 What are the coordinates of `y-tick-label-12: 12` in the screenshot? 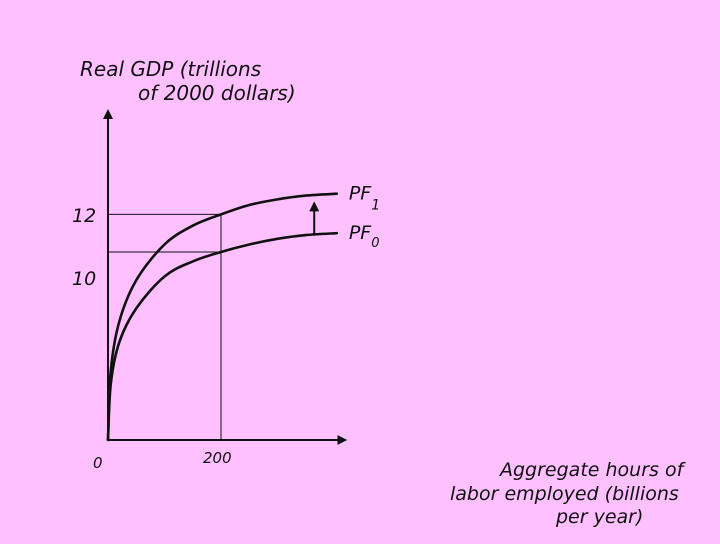 It's located at (84, 216).